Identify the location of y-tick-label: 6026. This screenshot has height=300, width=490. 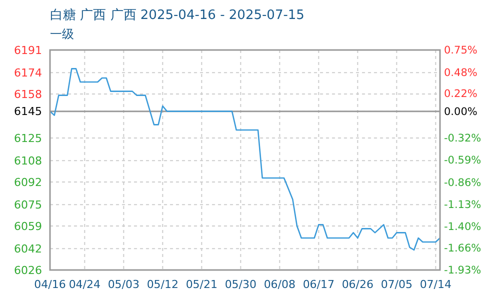
(28, 270).